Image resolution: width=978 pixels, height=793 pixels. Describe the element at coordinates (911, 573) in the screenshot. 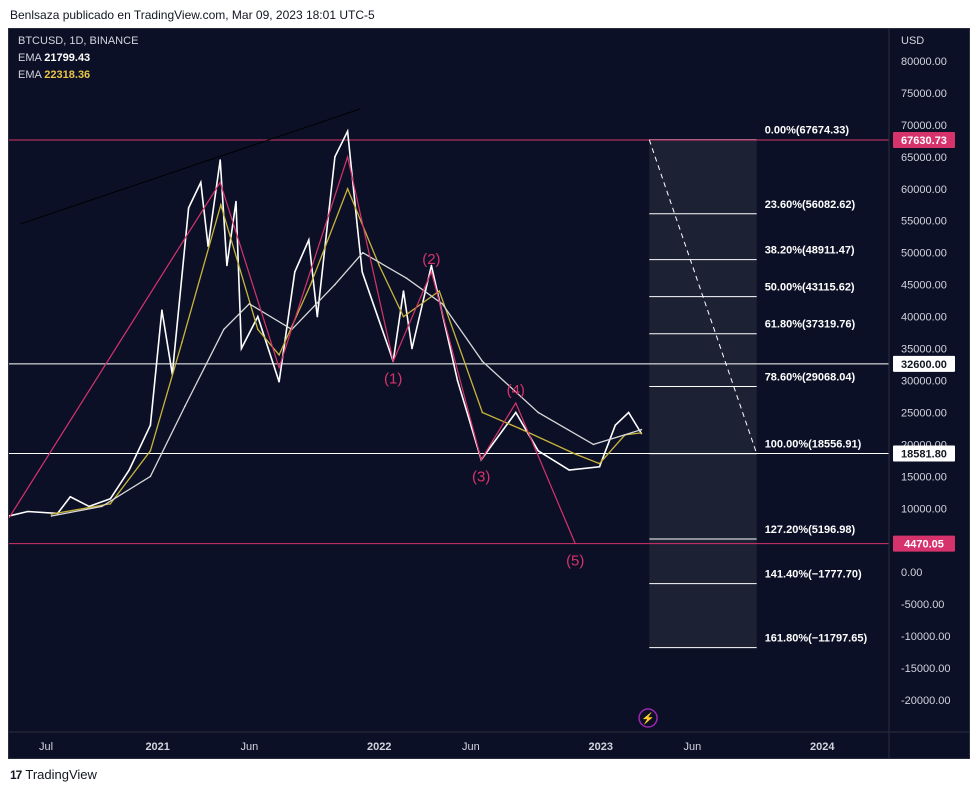

I see `y-tick-label: 0.00` at that location.